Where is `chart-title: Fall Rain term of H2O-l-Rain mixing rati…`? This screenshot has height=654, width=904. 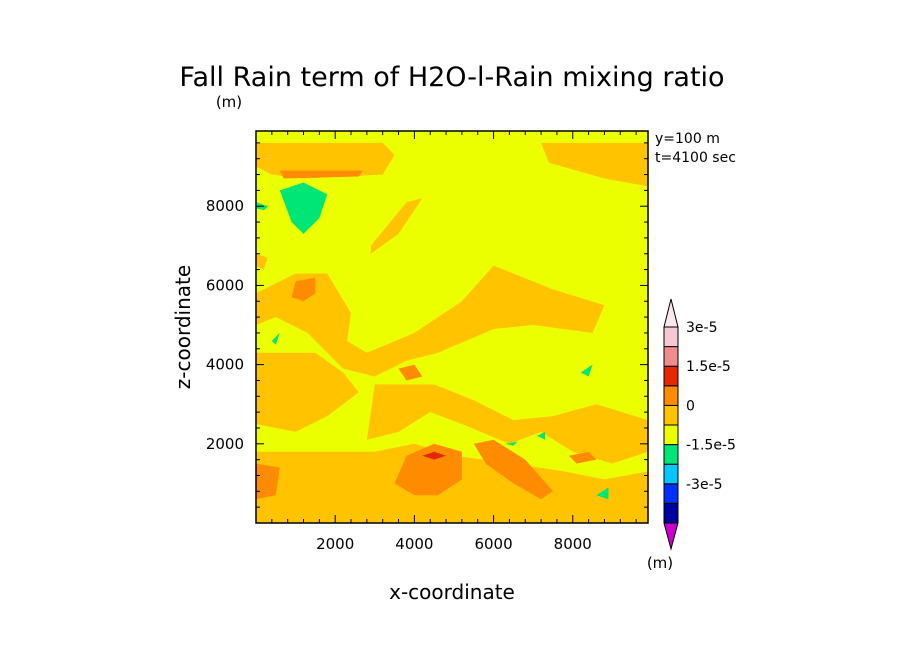 chart-title: Fall Rain term of H2O-l-Rain mixing rati… is located at coordinates (451, 77).